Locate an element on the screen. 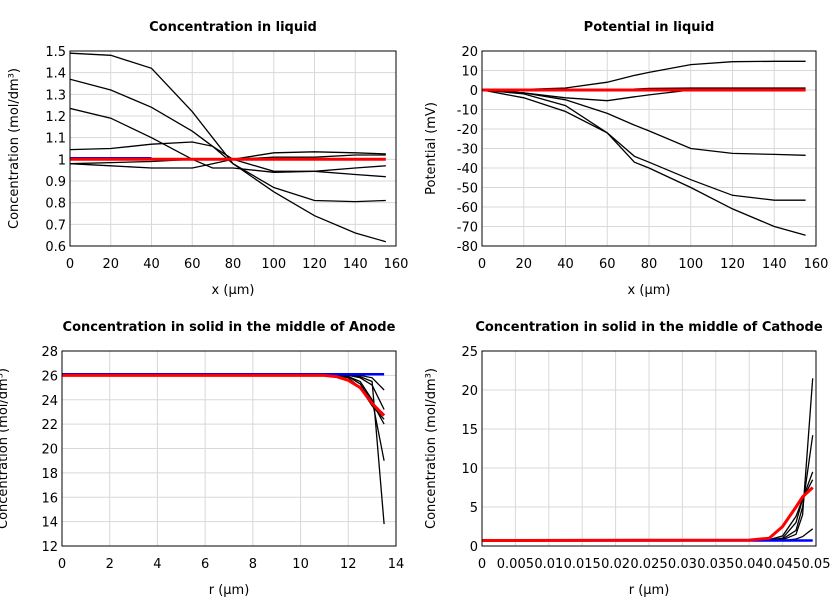 The height and width of the screenshot is (600, 840). x-tick-label: 10 is located at coordinates (300, 564).